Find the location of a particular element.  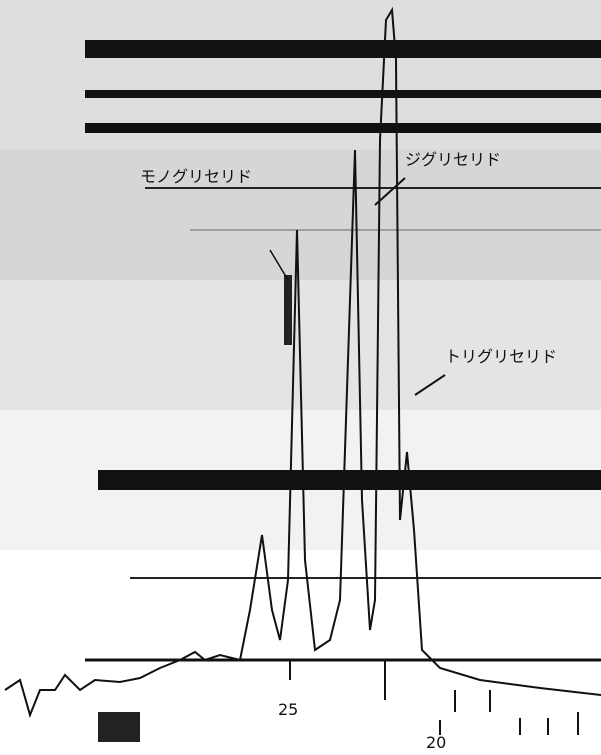

peak-label: モノグリセリド is located at coordinates (196, 176).